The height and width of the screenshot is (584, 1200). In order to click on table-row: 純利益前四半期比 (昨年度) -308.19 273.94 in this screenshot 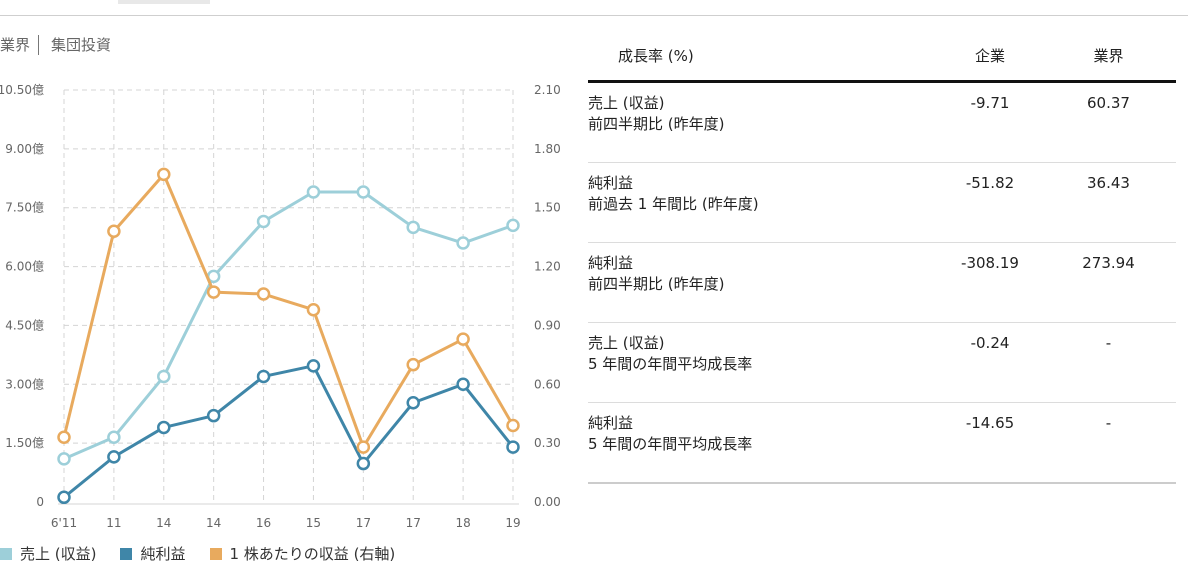, I will do `click(882, 282)`.